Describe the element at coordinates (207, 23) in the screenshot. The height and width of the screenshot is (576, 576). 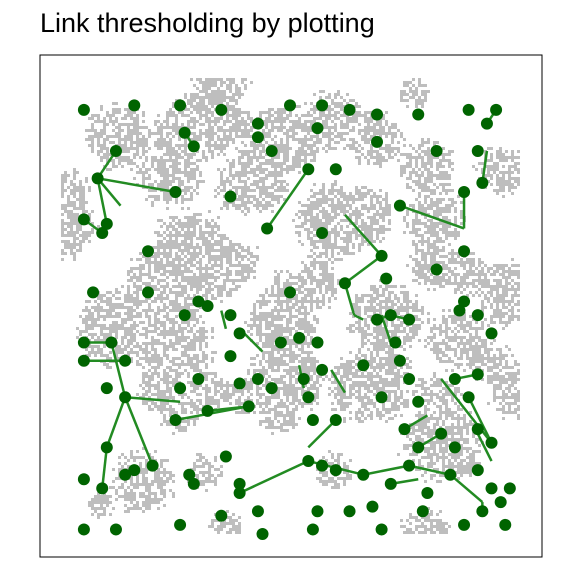
I see `chart-title: Link thresholding by plotting` at that location.